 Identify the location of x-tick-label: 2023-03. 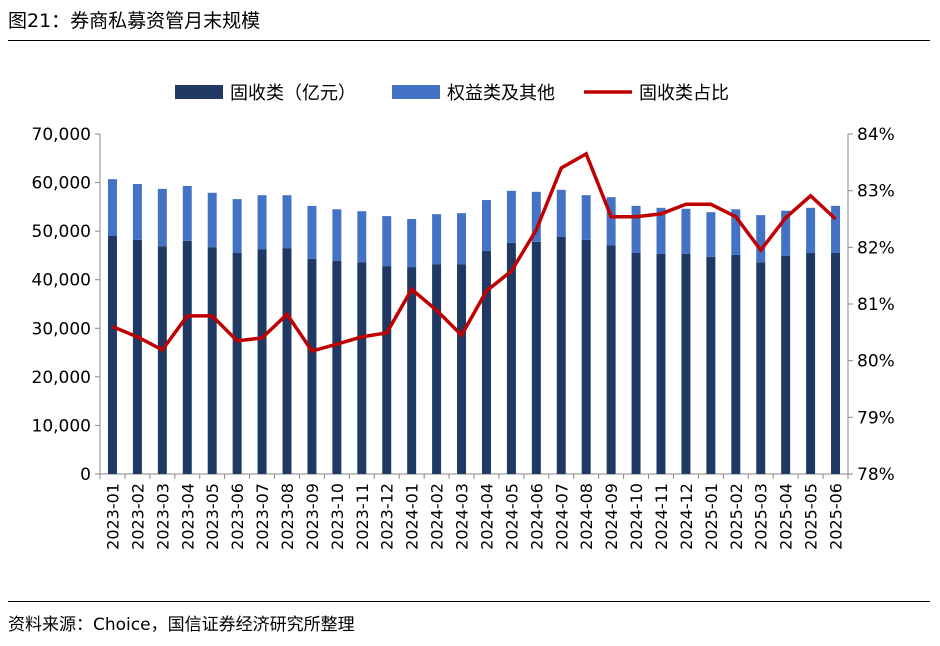
(162, 516).